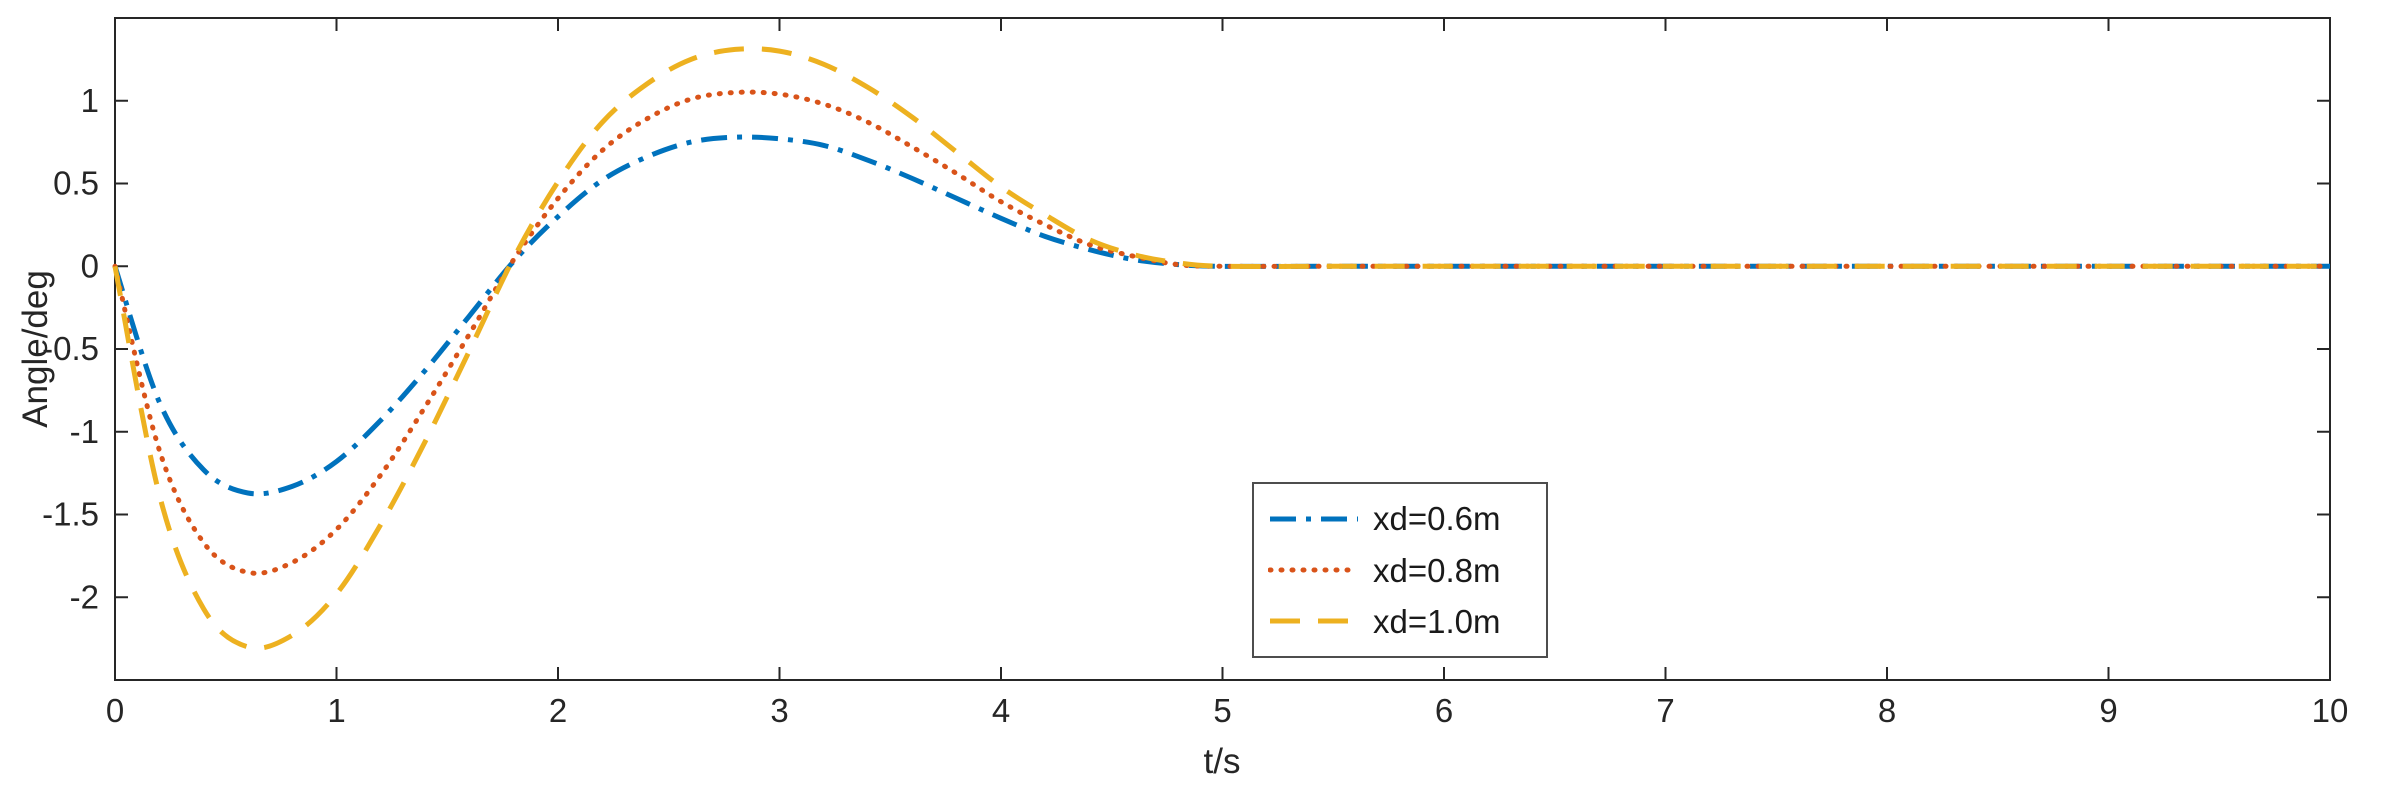  What do you see at coordinates (2330, 710) in the screenshot?
I see `x-tick-label: 10` at bounding box center [2330, 710].